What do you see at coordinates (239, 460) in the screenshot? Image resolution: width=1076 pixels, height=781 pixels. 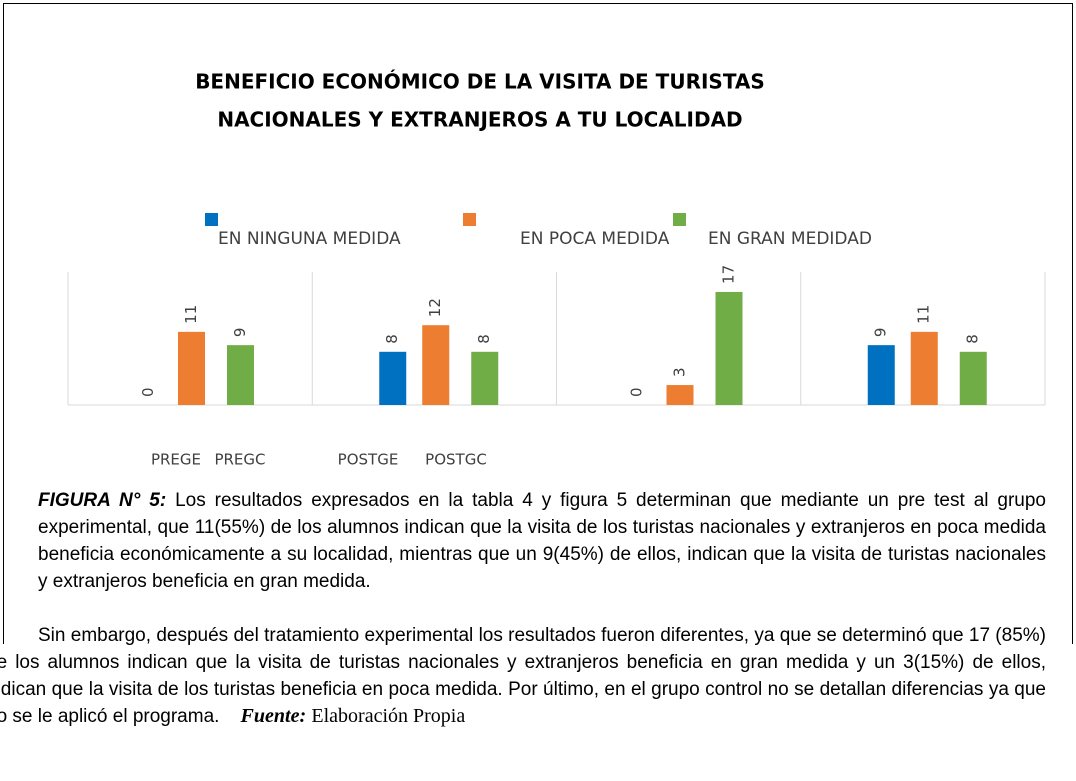 I see `x-tick-label: PREGC` at bounding box center [239, 460].